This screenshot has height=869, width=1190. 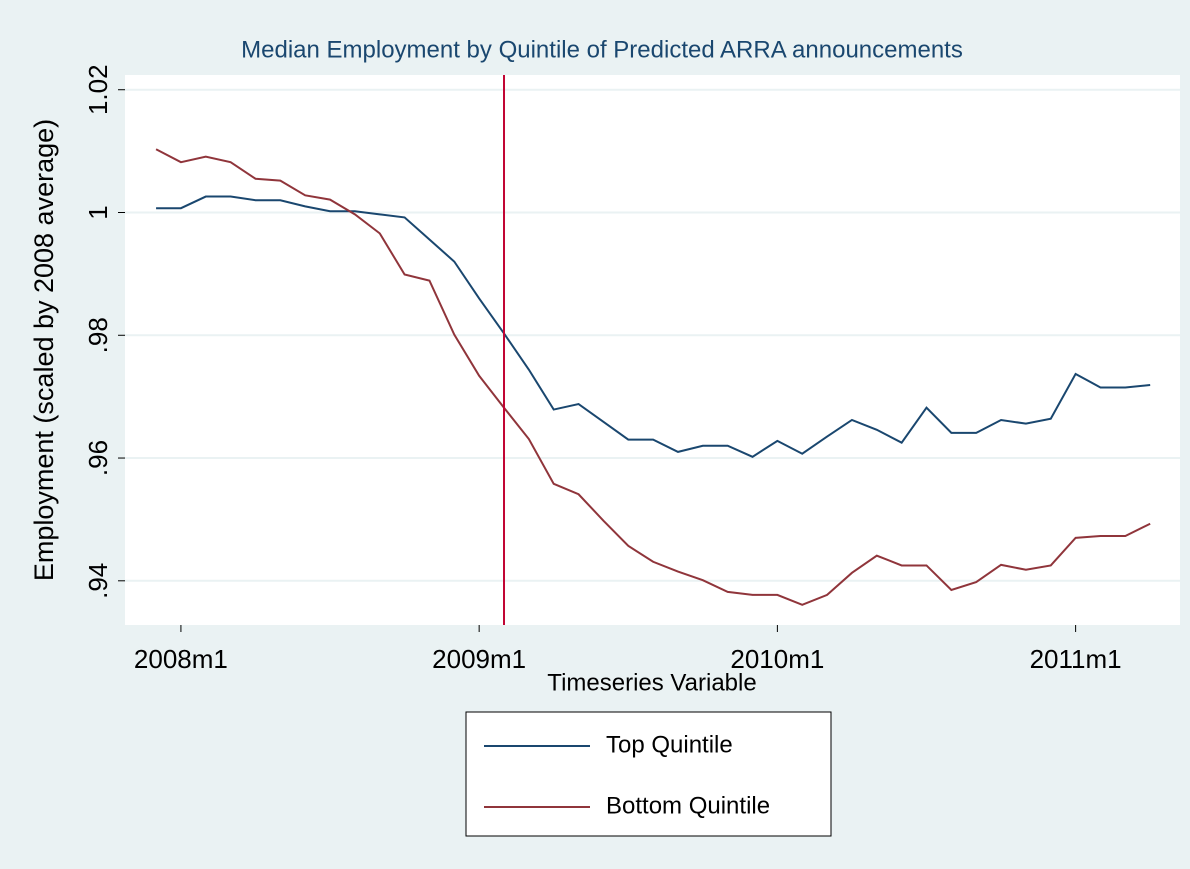 I want to click on legend-label: Bottom Quintile, so click(x=688, y=805).